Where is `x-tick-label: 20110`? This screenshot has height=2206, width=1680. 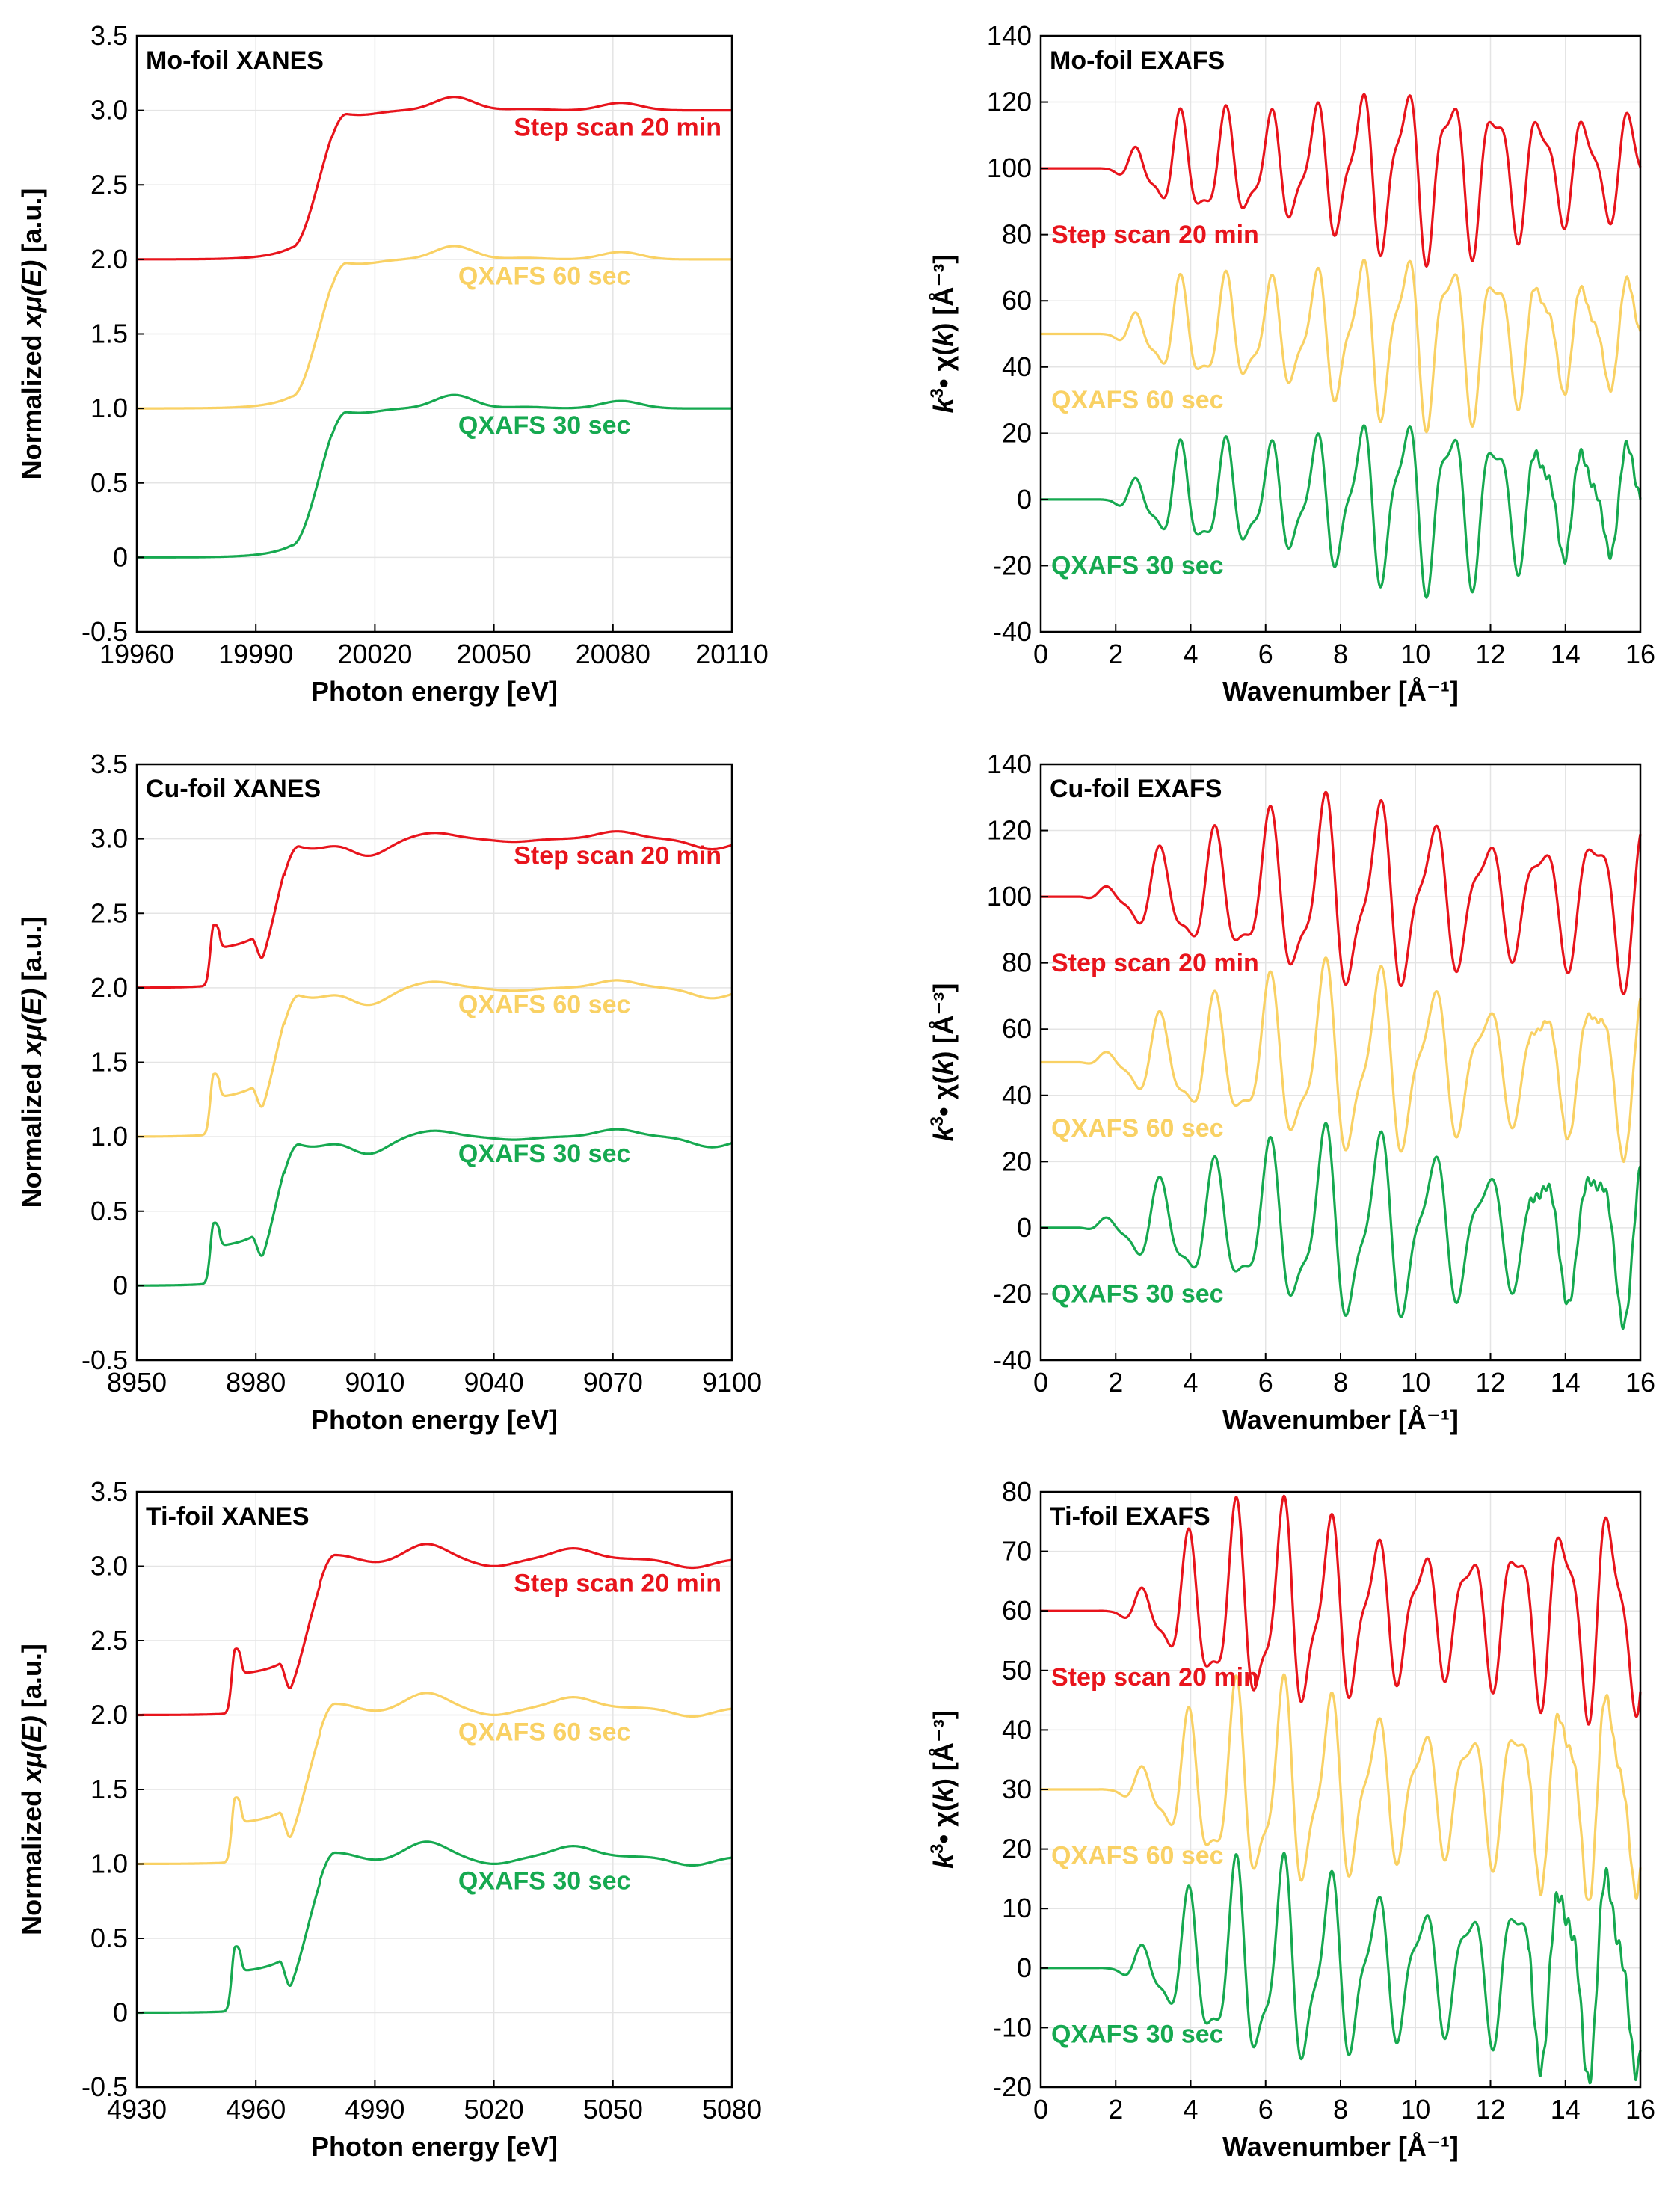
x-tick-label: 20110 is located at coordinates (731, 654).